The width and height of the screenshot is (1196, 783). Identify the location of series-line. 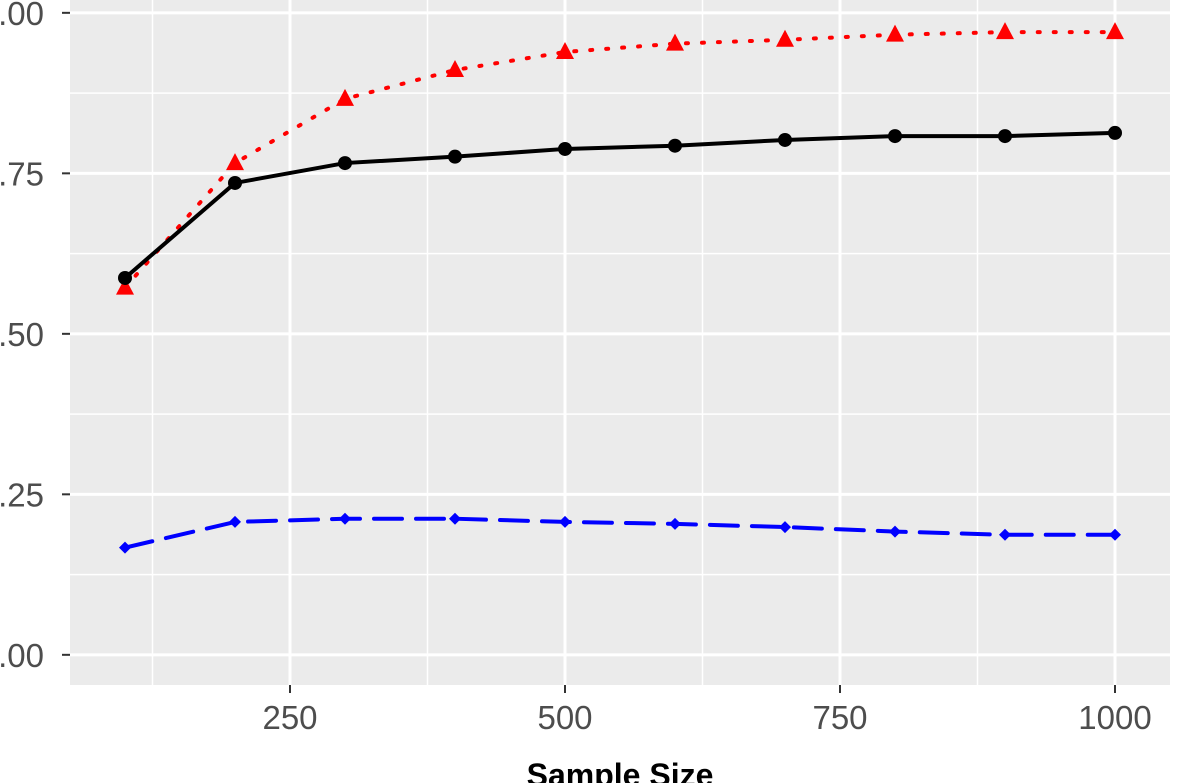
(620, 533).